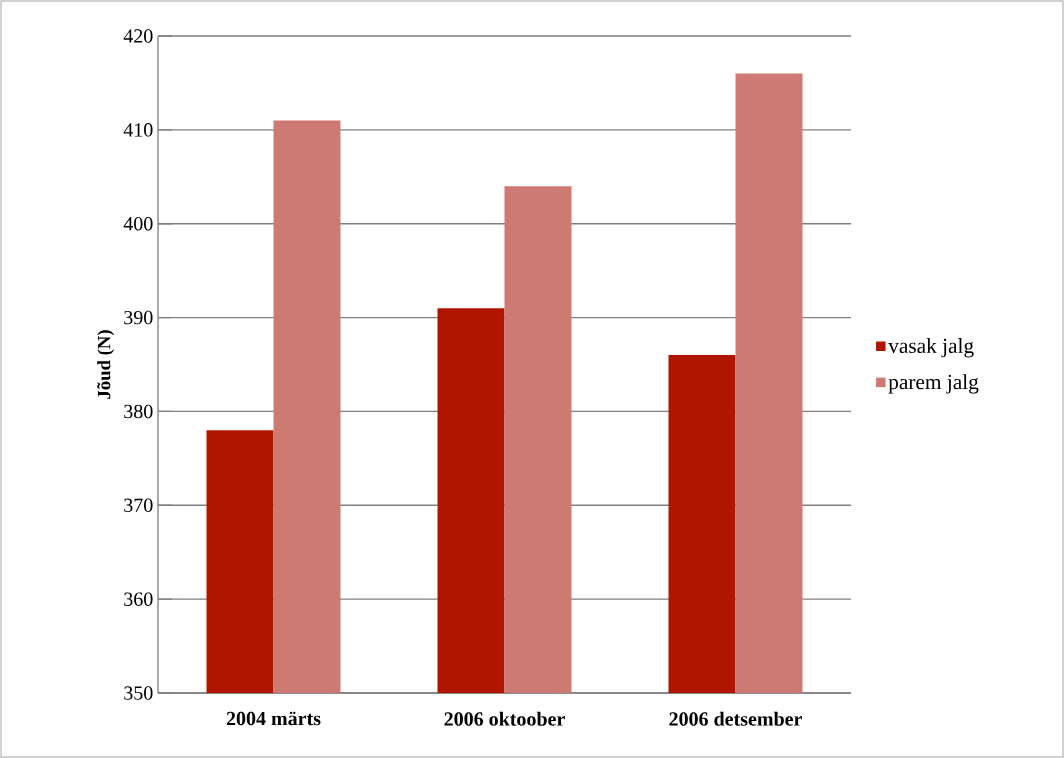  Describe the element at coordinates (273, 718) in the screenshot. I see `x-tick-label: 2004 märts` at that location.